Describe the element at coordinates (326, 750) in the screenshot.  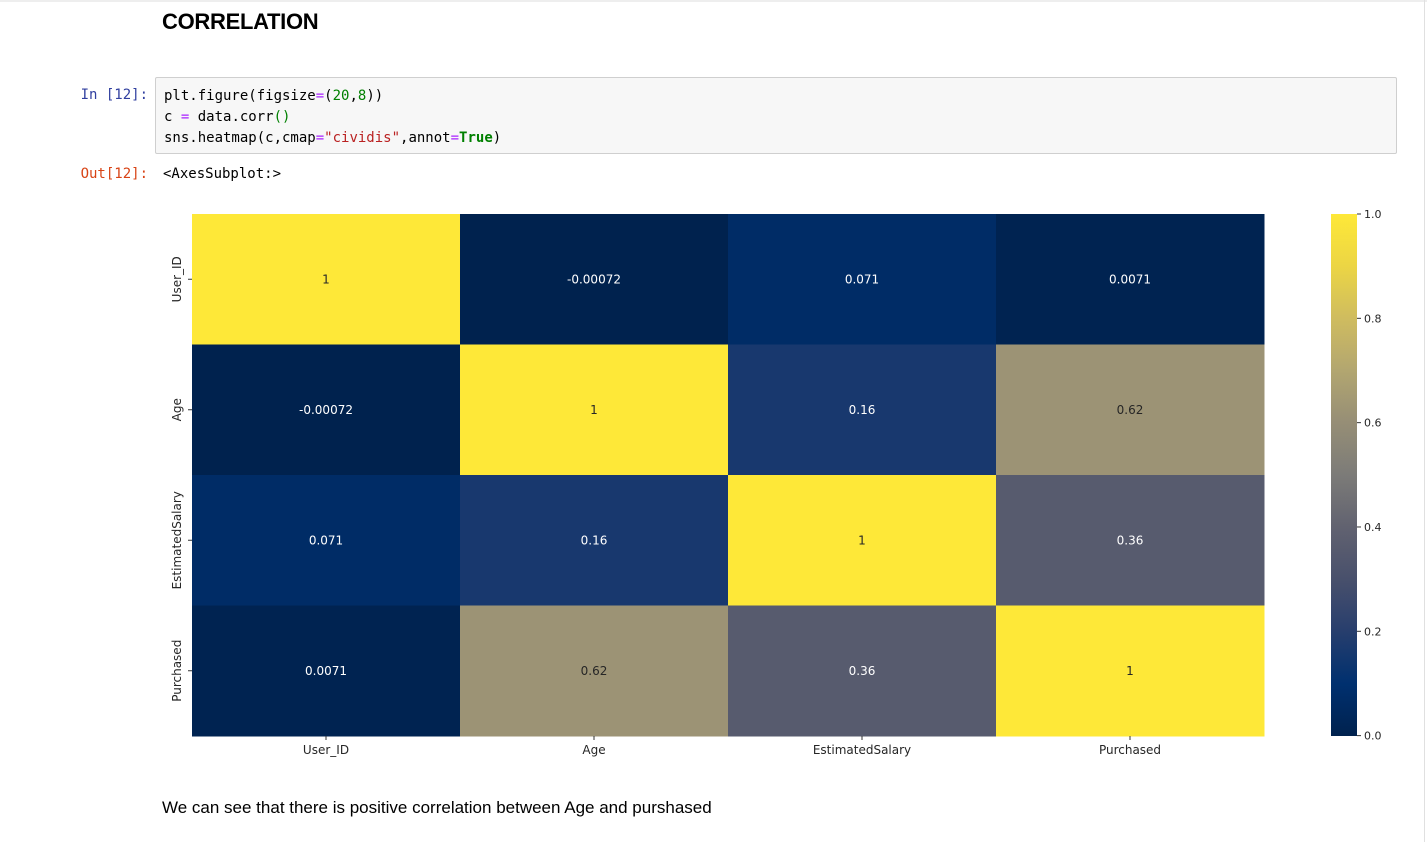
I see `x-tick-label: User_ID` at that location.